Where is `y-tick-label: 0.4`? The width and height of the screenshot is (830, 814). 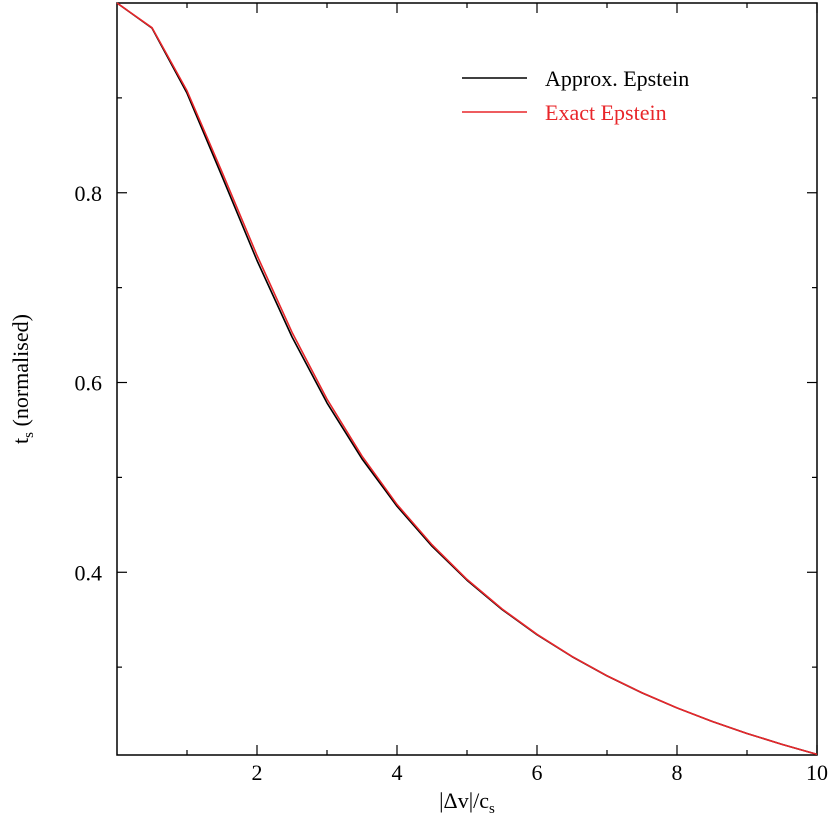 y-tick-label: 0.4 is located at coordinates (89, 572).